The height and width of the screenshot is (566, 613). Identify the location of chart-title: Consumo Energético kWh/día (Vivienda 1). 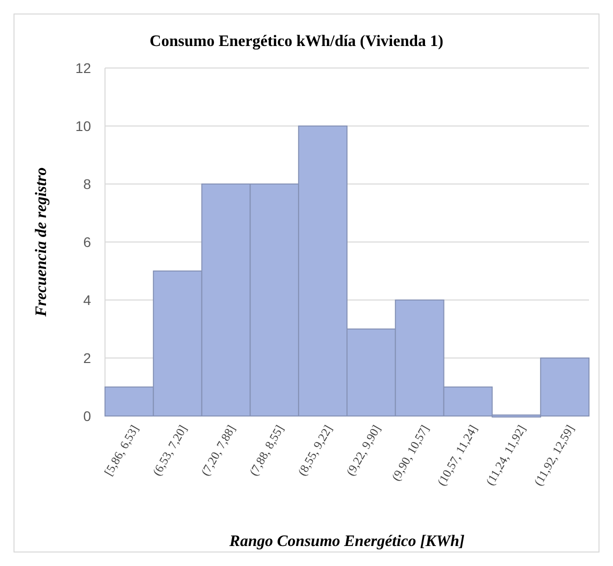
(297, 41).